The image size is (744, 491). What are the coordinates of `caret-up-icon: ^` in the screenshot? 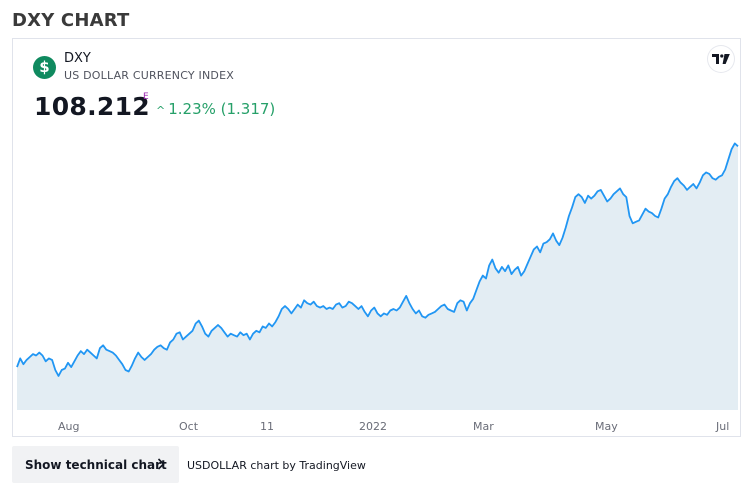 It's located at (161, 110).